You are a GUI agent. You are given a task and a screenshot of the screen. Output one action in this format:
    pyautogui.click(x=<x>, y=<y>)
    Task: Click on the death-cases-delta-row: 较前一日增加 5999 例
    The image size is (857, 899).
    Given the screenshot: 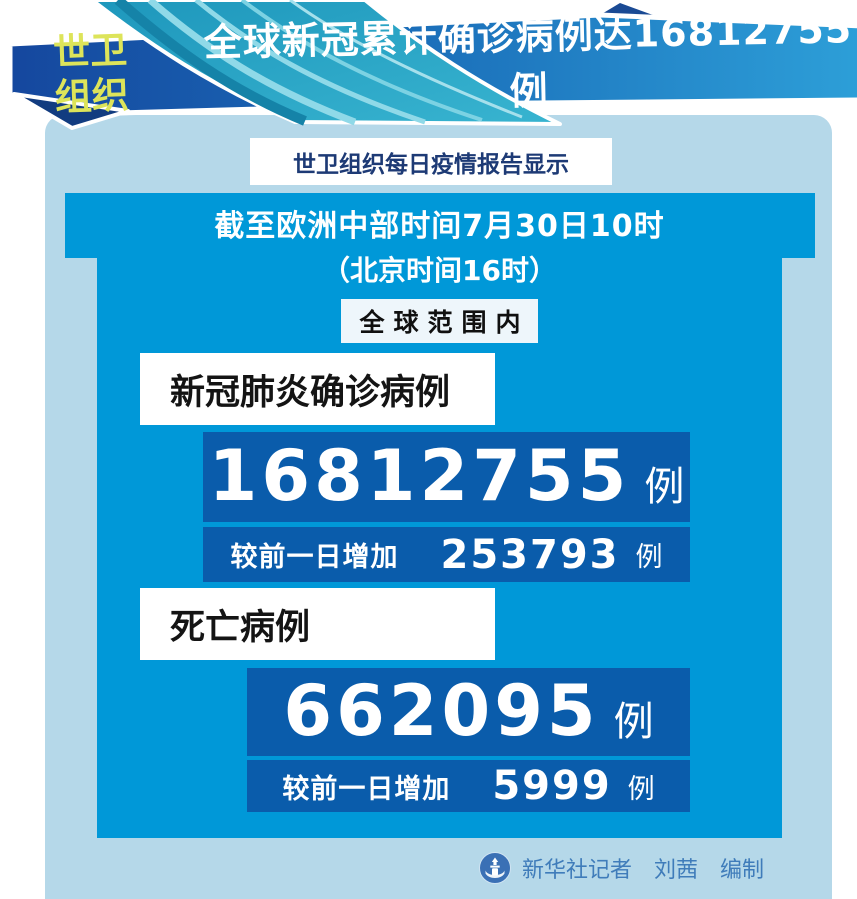 What is the action you would take?
    pyautogui.click(x=468, y=786)
    